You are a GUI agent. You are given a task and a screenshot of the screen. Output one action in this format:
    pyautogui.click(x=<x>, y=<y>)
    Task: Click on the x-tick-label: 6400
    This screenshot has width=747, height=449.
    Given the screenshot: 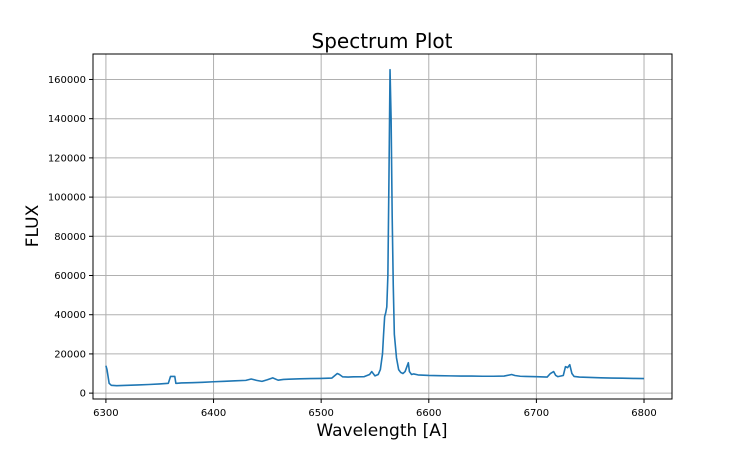 What is the action you would take?
    pyautogui.click(x=213, y=413)
    